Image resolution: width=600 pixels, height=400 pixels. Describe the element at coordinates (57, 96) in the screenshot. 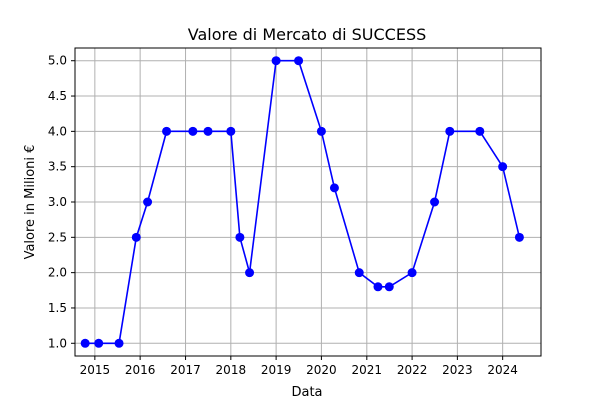

I see `y-tick-label: 4.5` at that location.